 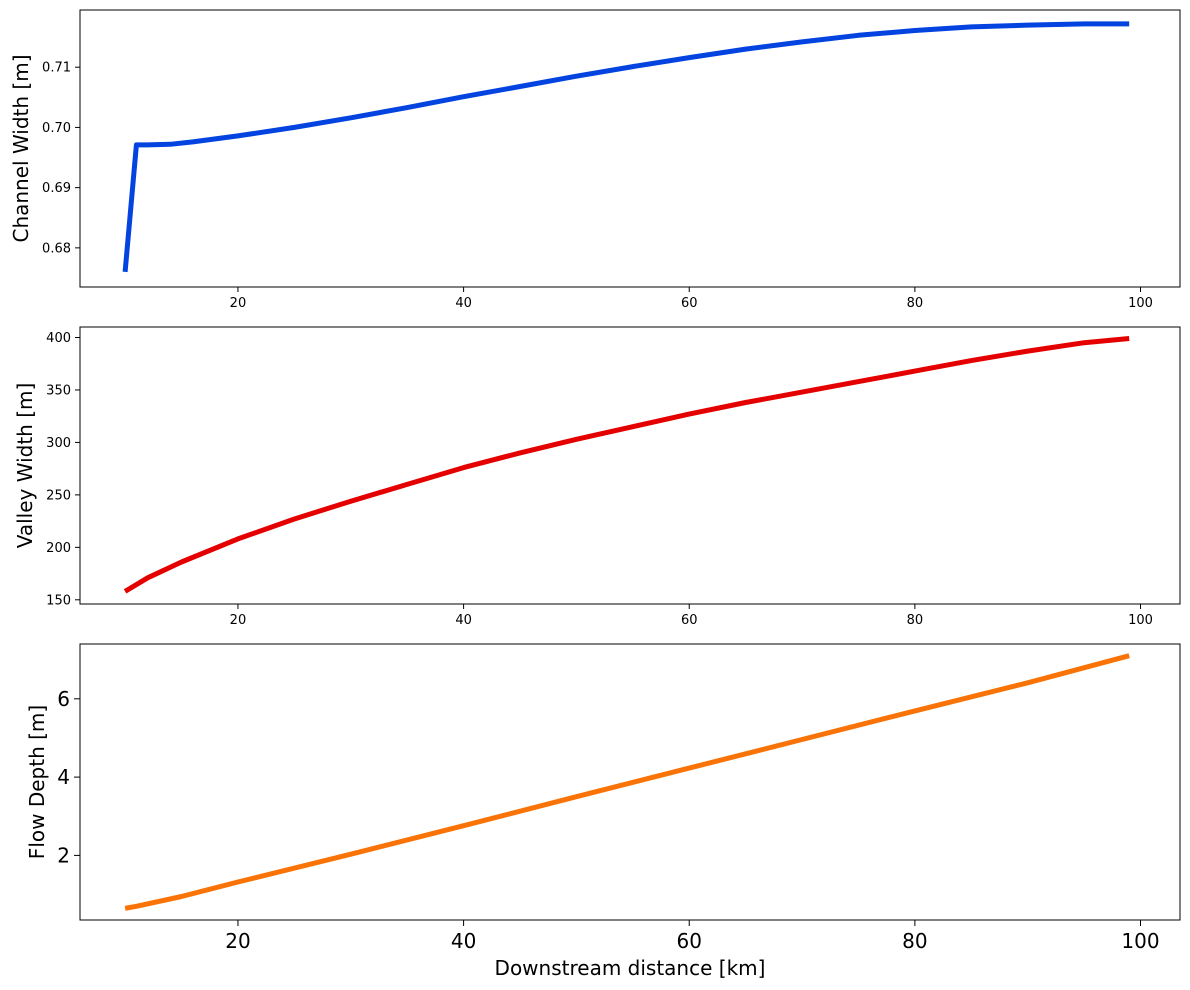 What do you see at coordinates (56, 128) in the screenshot?
I see `y-tick-label: 0.70` at bounding box center [56, 128].